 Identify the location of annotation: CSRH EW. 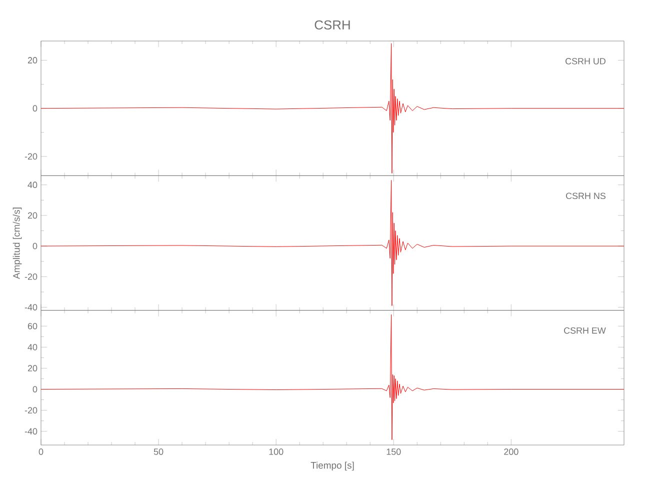
(585, 330).